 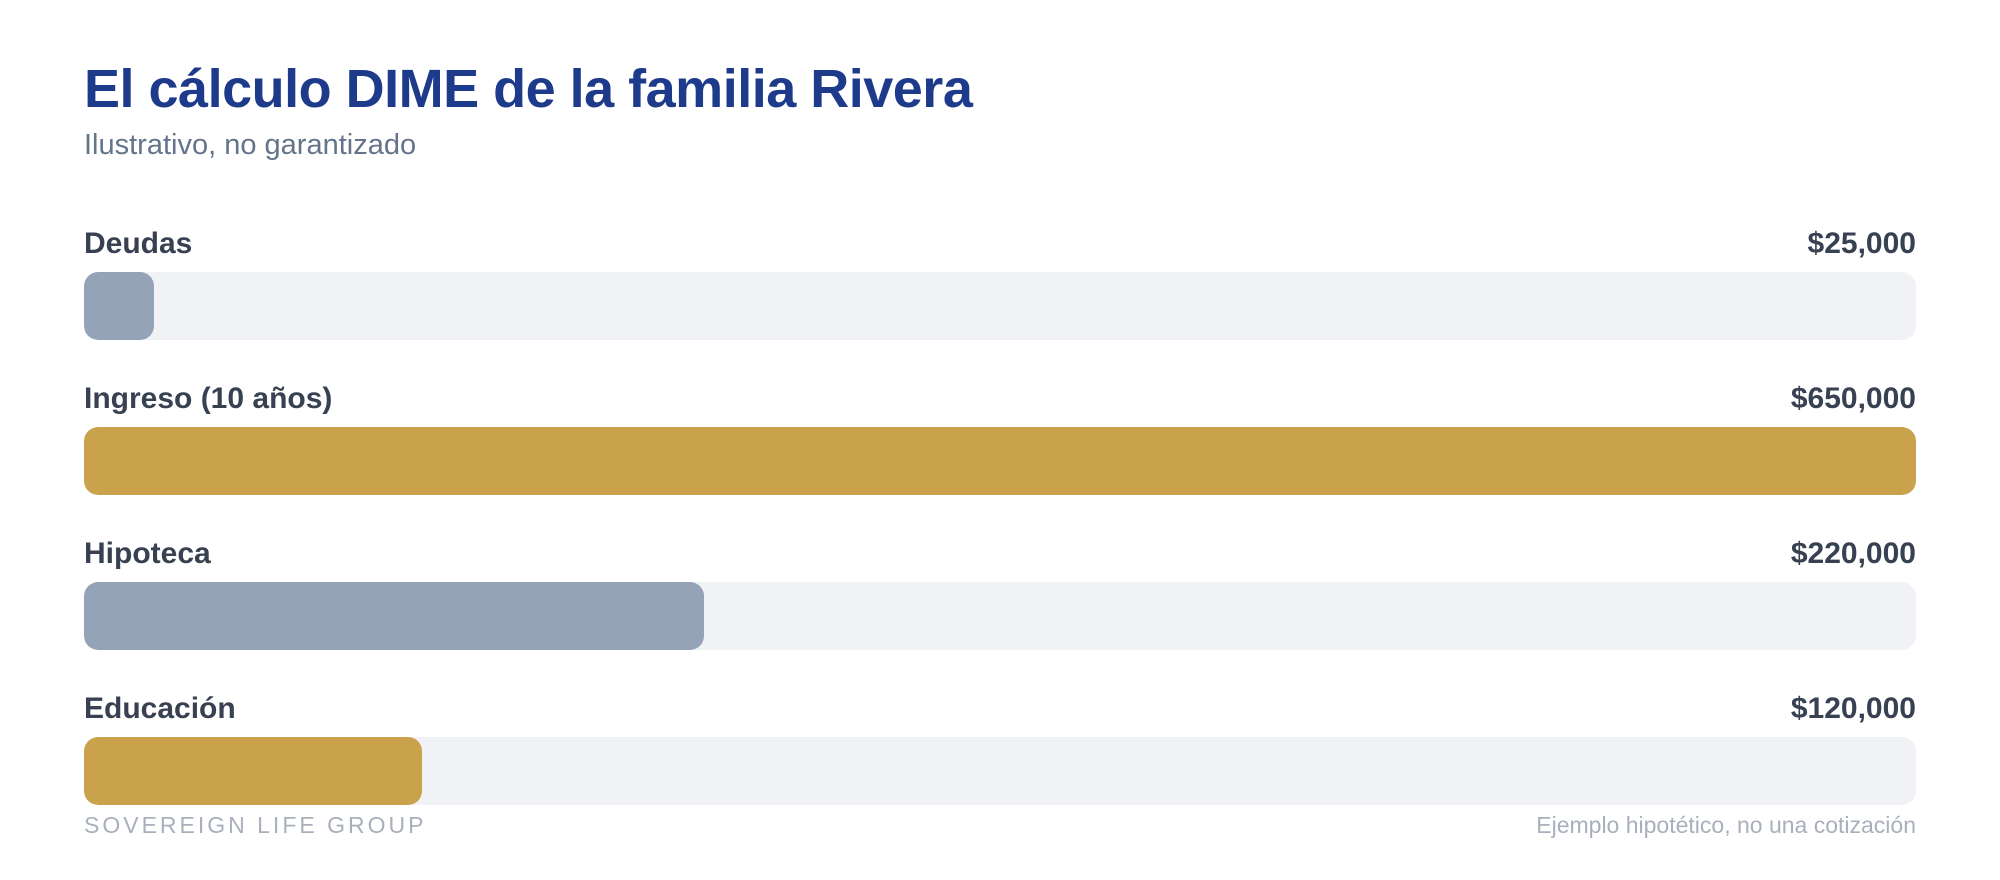 I want to click on chart-subtitle: Ilustrativo, no garantizado, so click(x=250, y=145).